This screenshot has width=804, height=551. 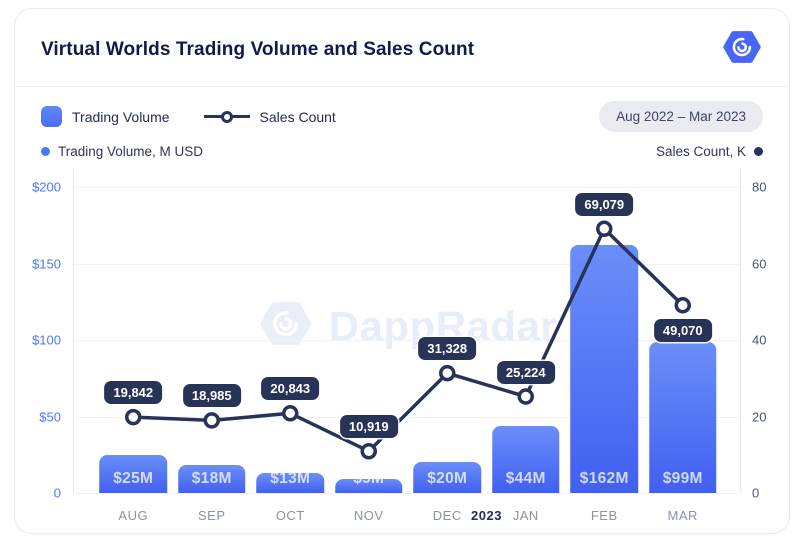 What do you see at coordinates (682, 515) in the screenshot?
I see `x-axis-label-mar: MAR` at bounding box center [682, 515].